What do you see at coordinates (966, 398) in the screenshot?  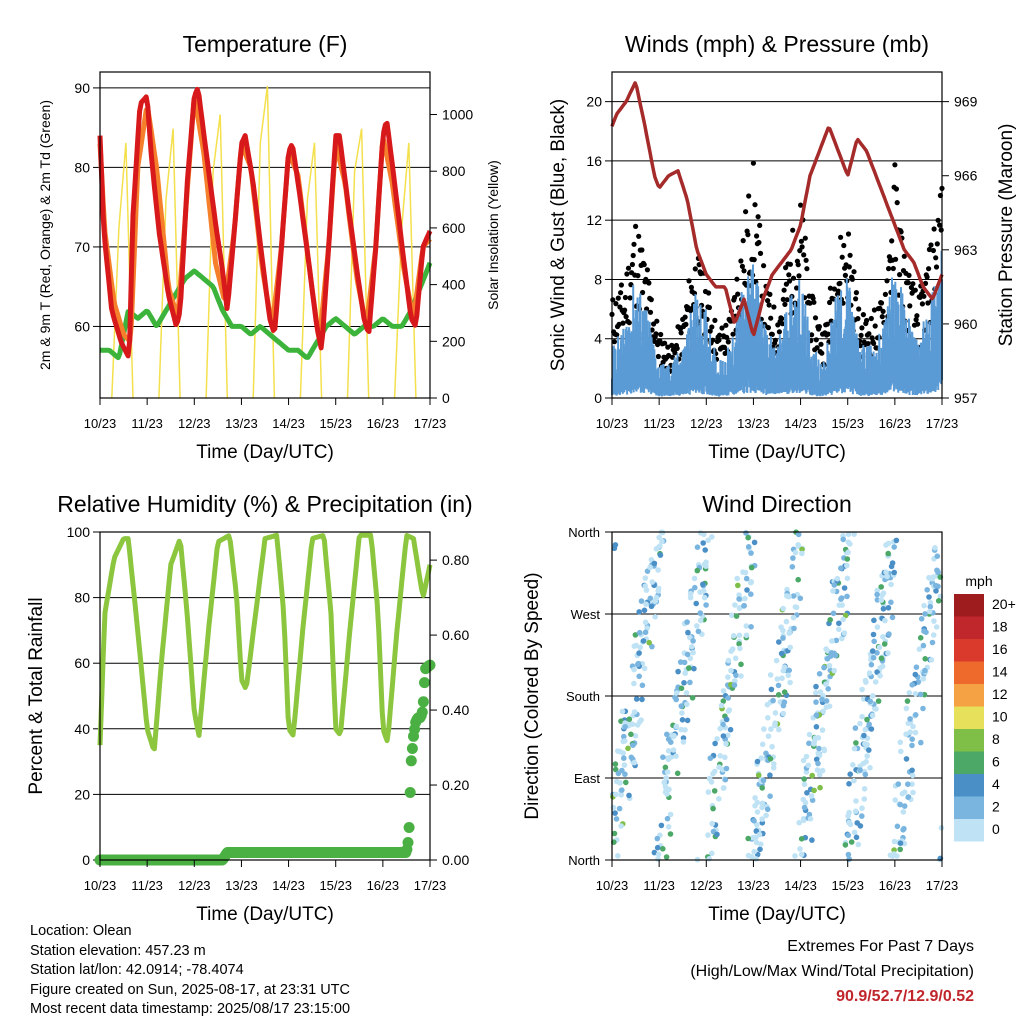 I see `y2-tick-label: 957` at bounding box center [966, 398].